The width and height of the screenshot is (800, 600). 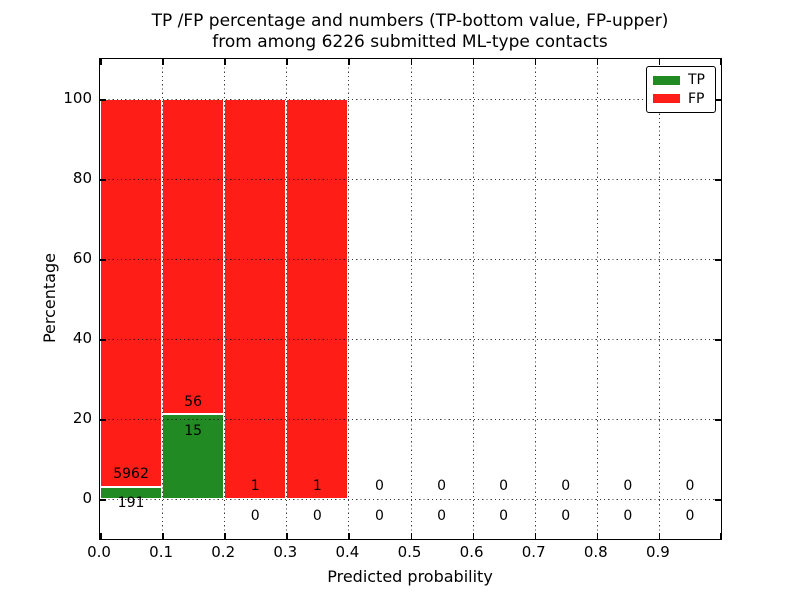 What do you see at coordinates (657, 552) in the screenshot?
I see `x-tick-label: 0.9` at bounding box center [657, 552].